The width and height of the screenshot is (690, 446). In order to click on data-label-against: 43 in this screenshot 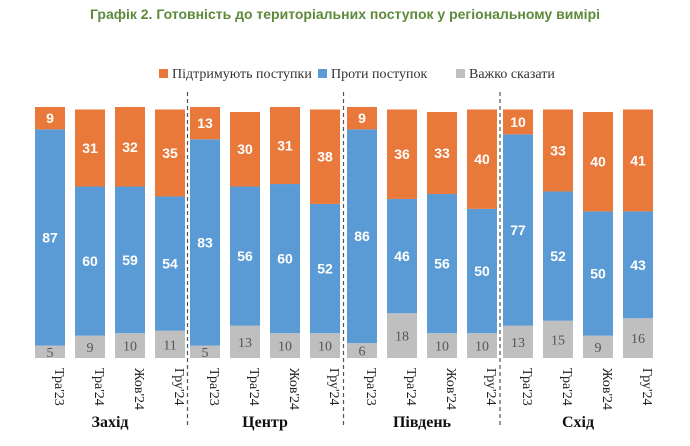, I will do `click(638, 265)`.